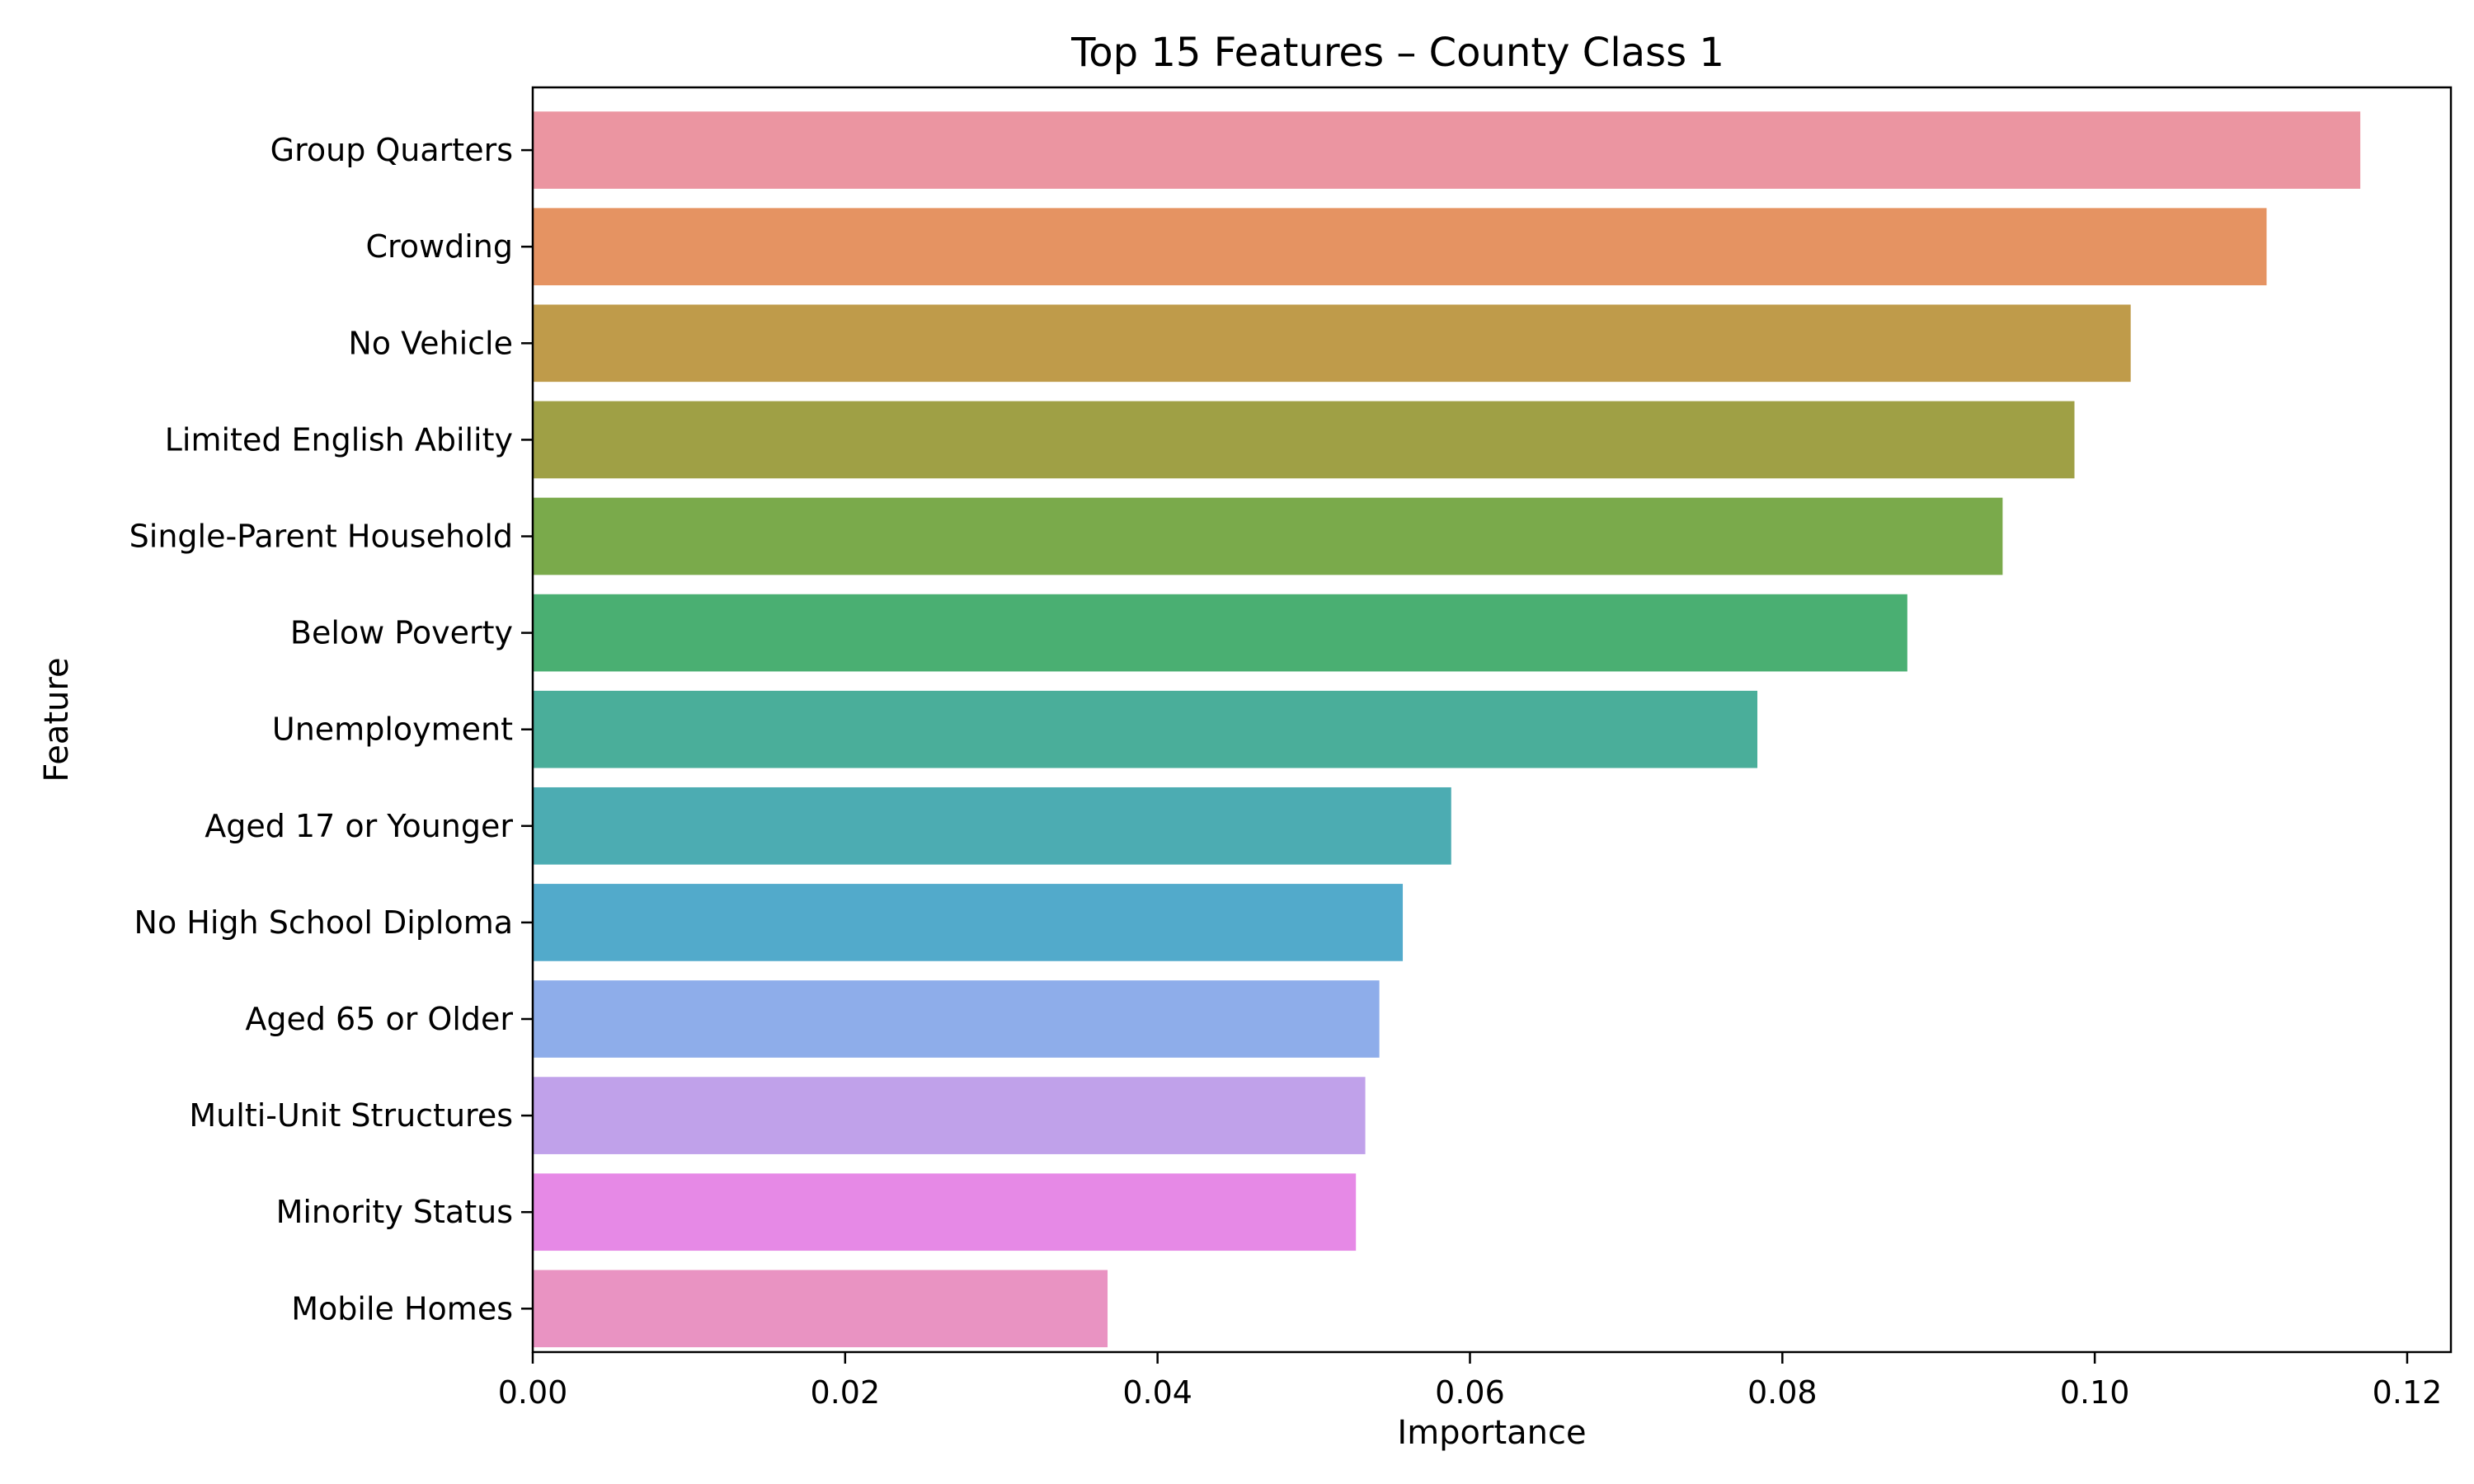  What do you see at coordinates (968, 922) in the screenshot?
I see `bar-no-high-school-diploma` at bounding box center [968, 922].